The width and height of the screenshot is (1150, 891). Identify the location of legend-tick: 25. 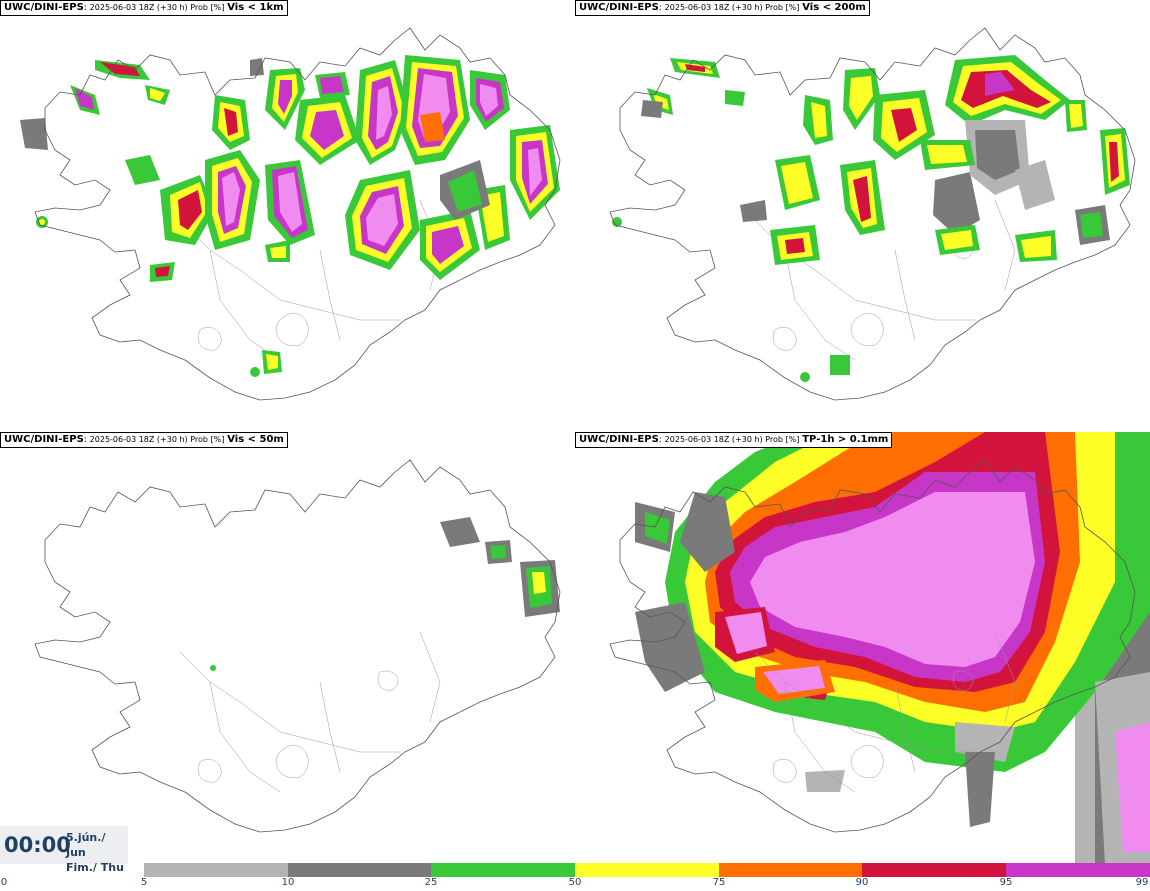
(431, 882).